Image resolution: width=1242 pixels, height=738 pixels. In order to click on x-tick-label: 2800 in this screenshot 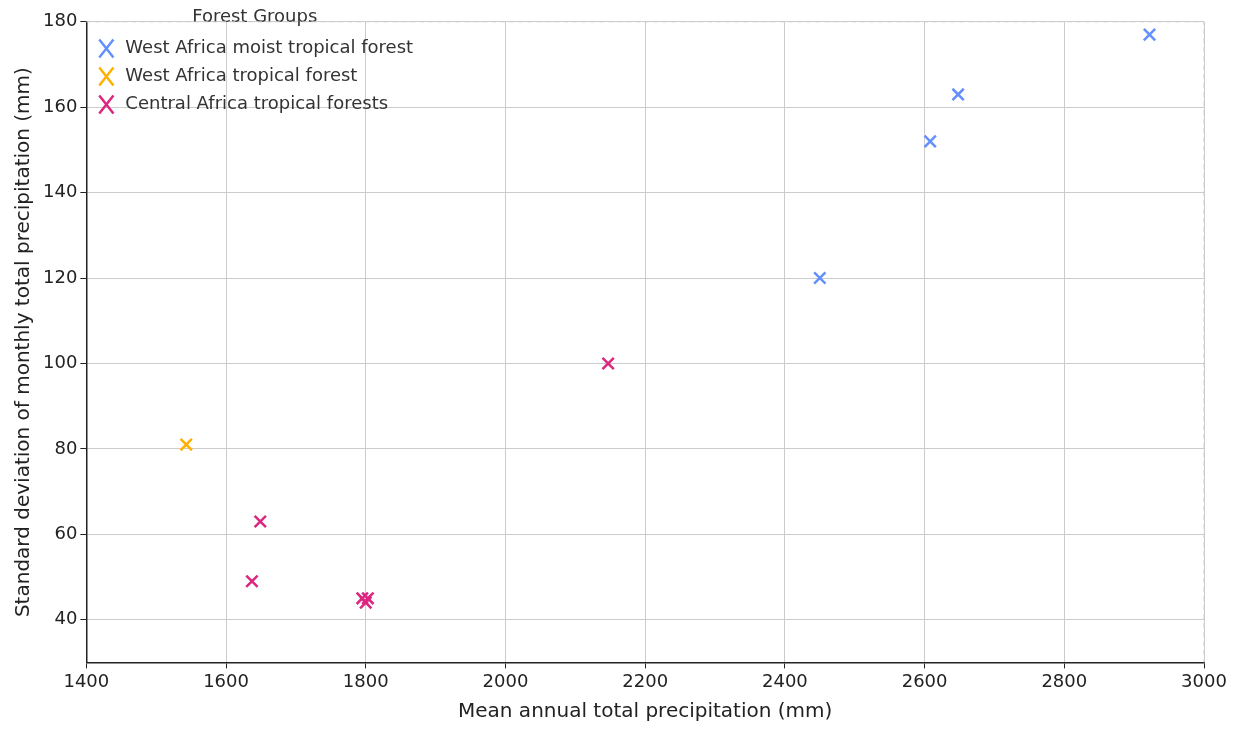, I will do `click(1064, 680)`.